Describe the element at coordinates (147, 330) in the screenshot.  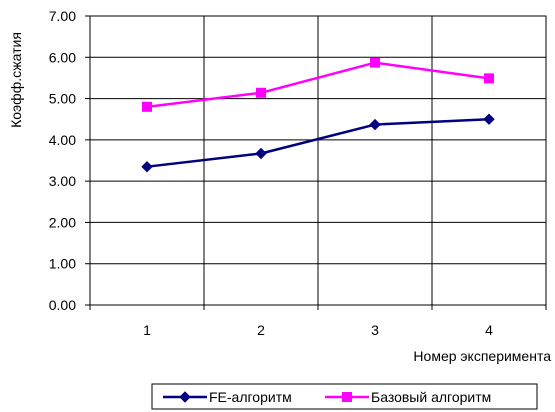
I see `x-tick-label: 1` at that location.